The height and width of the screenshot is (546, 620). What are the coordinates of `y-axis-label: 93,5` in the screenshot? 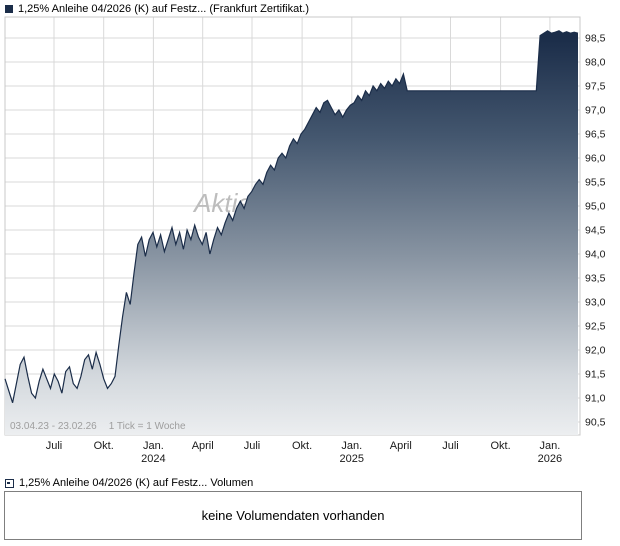 It's located at (595, 279).